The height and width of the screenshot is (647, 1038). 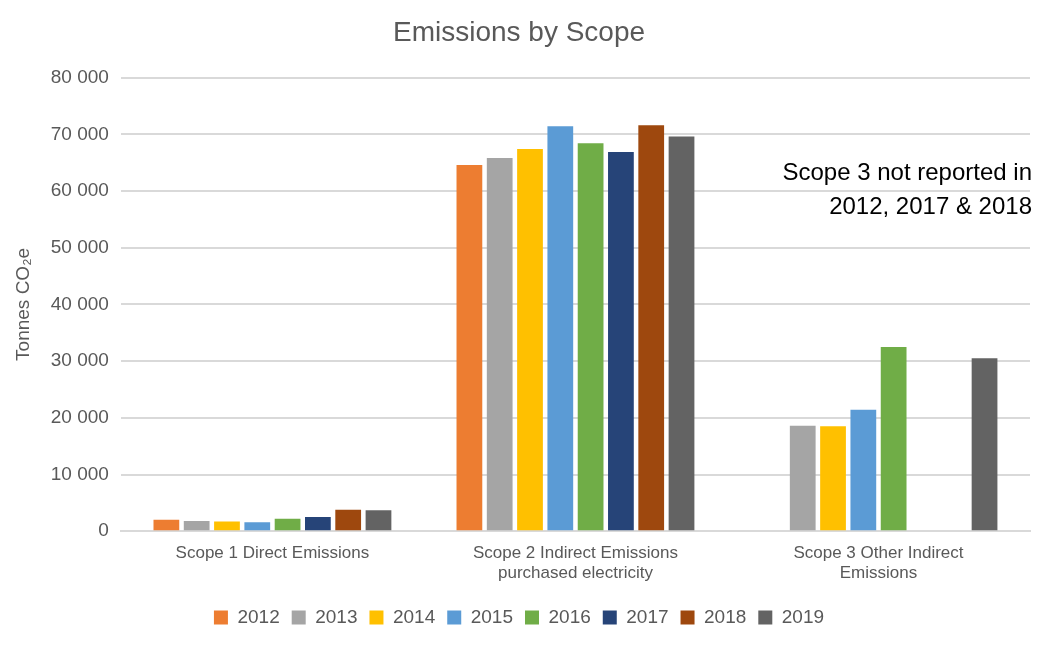 I want to click on x-tick-label: Scope 1 Direct Emissions, so click(x=272, y=553).